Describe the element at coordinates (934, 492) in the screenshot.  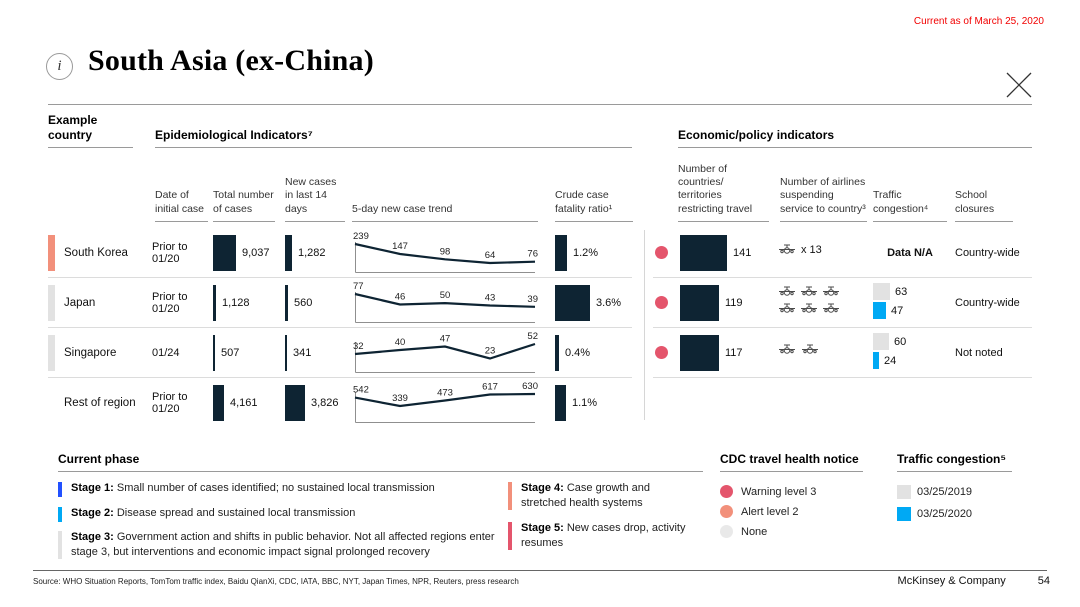
I see `legend-traffic-2019: 03/25/2019` at that location.